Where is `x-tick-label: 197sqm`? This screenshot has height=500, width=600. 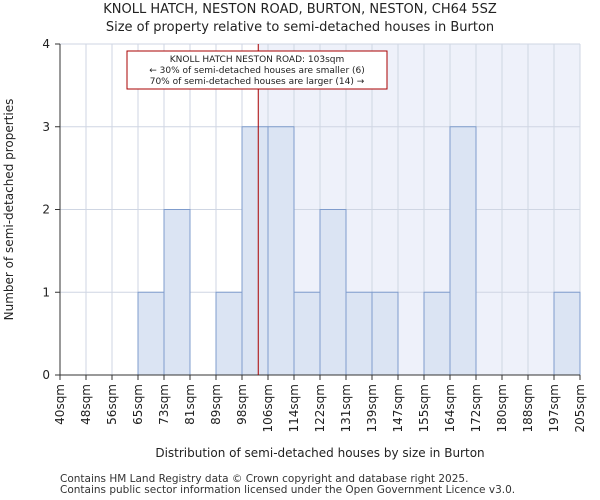
x-tick-label: 197sqm is located at coordinates (554, 408).